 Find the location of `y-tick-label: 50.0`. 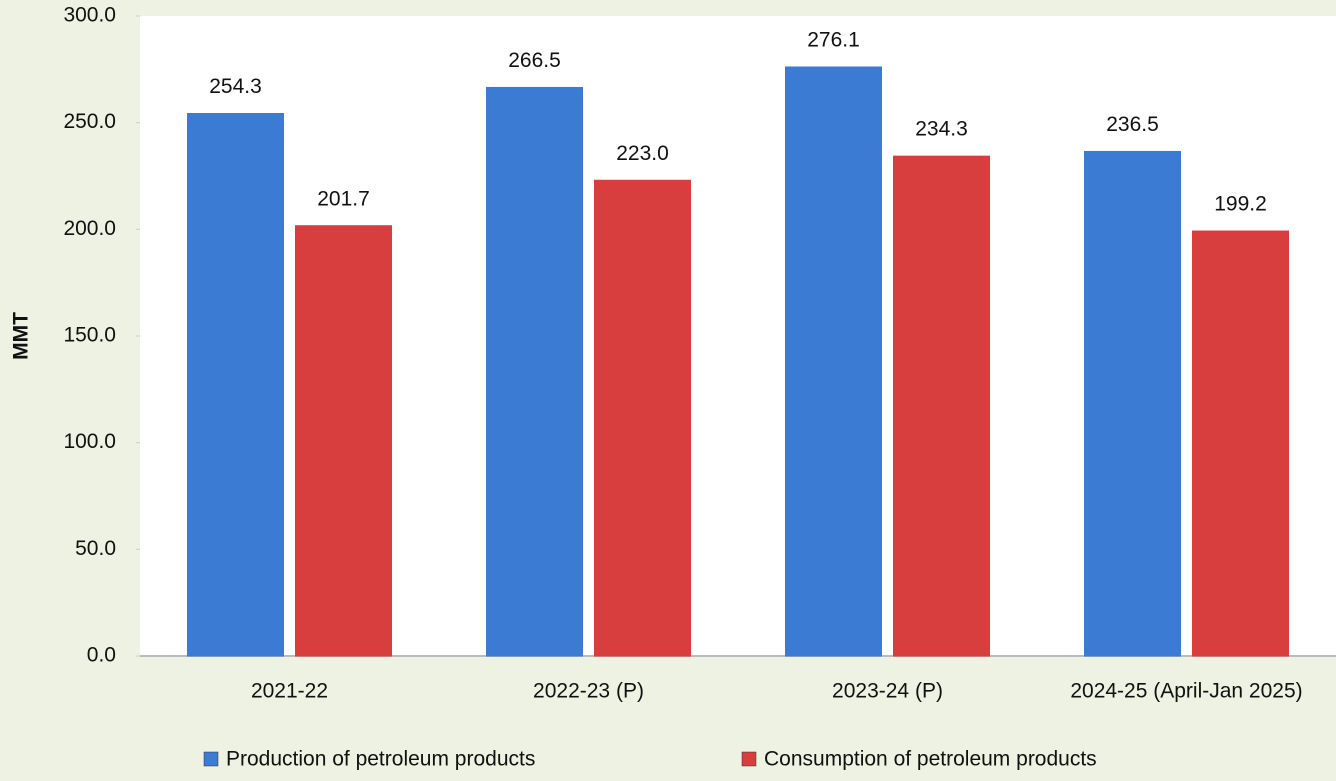

y-tick-label: 50.0 is located at coordinates (95, 548).